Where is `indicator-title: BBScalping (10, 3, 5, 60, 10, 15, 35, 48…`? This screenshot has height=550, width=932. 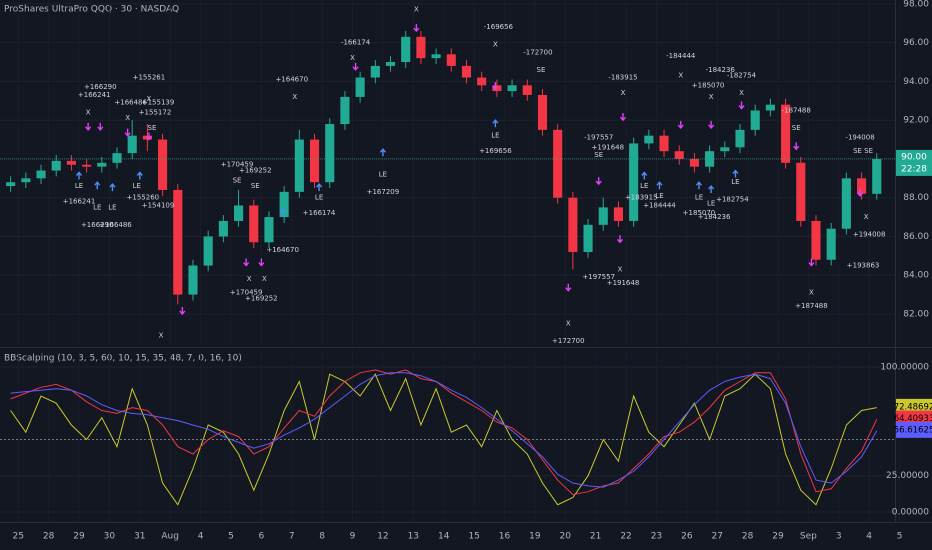
indicator-title: BBScalping (10, 3, 5, 60, 10, 15, 35, 48… is located at coordinates (123, 359).